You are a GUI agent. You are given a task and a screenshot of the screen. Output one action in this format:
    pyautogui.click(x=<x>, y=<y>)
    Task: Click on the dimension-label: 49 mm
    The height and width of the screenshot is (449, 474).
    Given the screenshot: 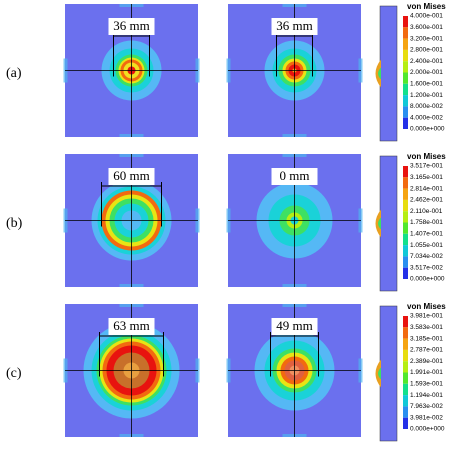 What is the action you would take?
    pyautogui.click(x=294, y=325)
    